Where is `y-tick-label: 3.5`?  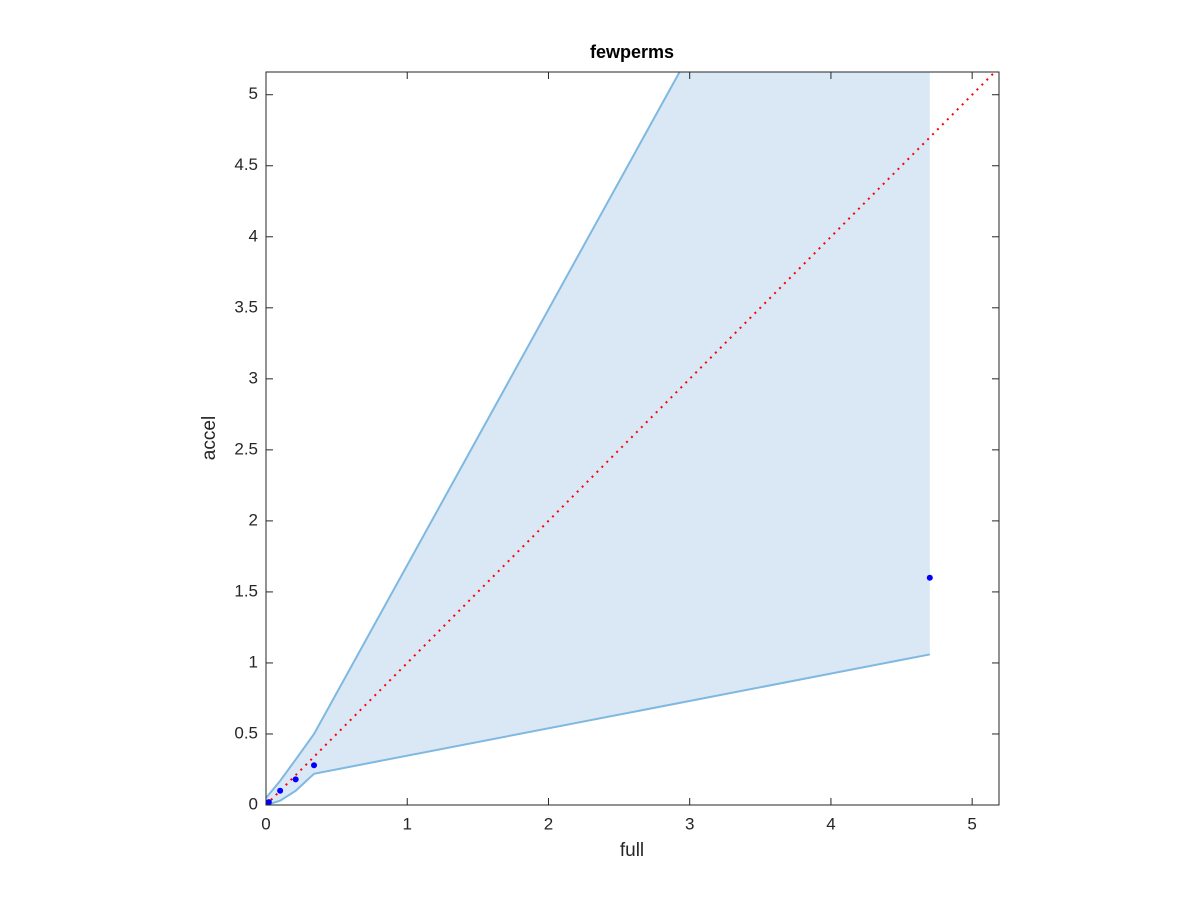
y-tick-label: 3.5 is located at coordinates (246, 306).